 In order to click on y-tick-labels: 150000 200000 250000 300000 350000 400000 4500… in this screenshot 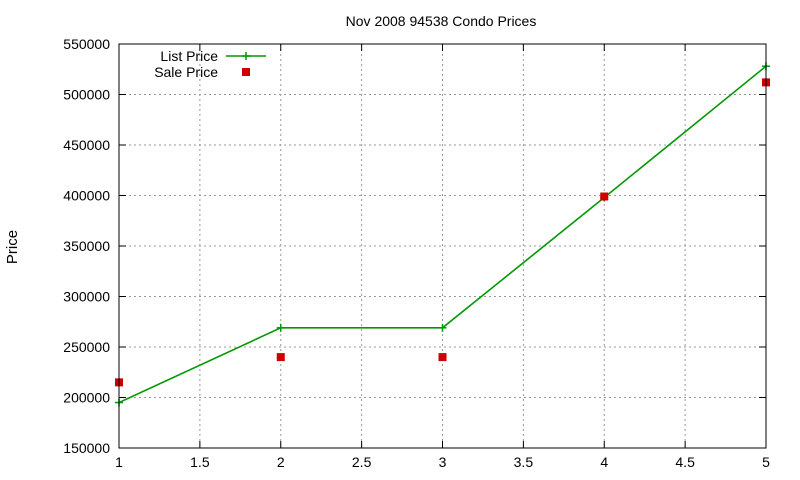, I will do `click(86, 246)`.